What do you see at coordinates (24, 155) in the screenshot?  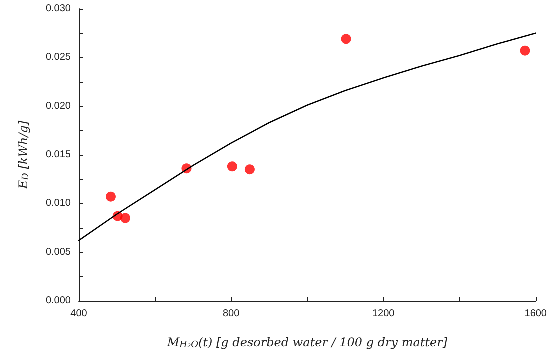 I see `y-axis-title: ED [kWh/g]` at bounding box center [24, 155].